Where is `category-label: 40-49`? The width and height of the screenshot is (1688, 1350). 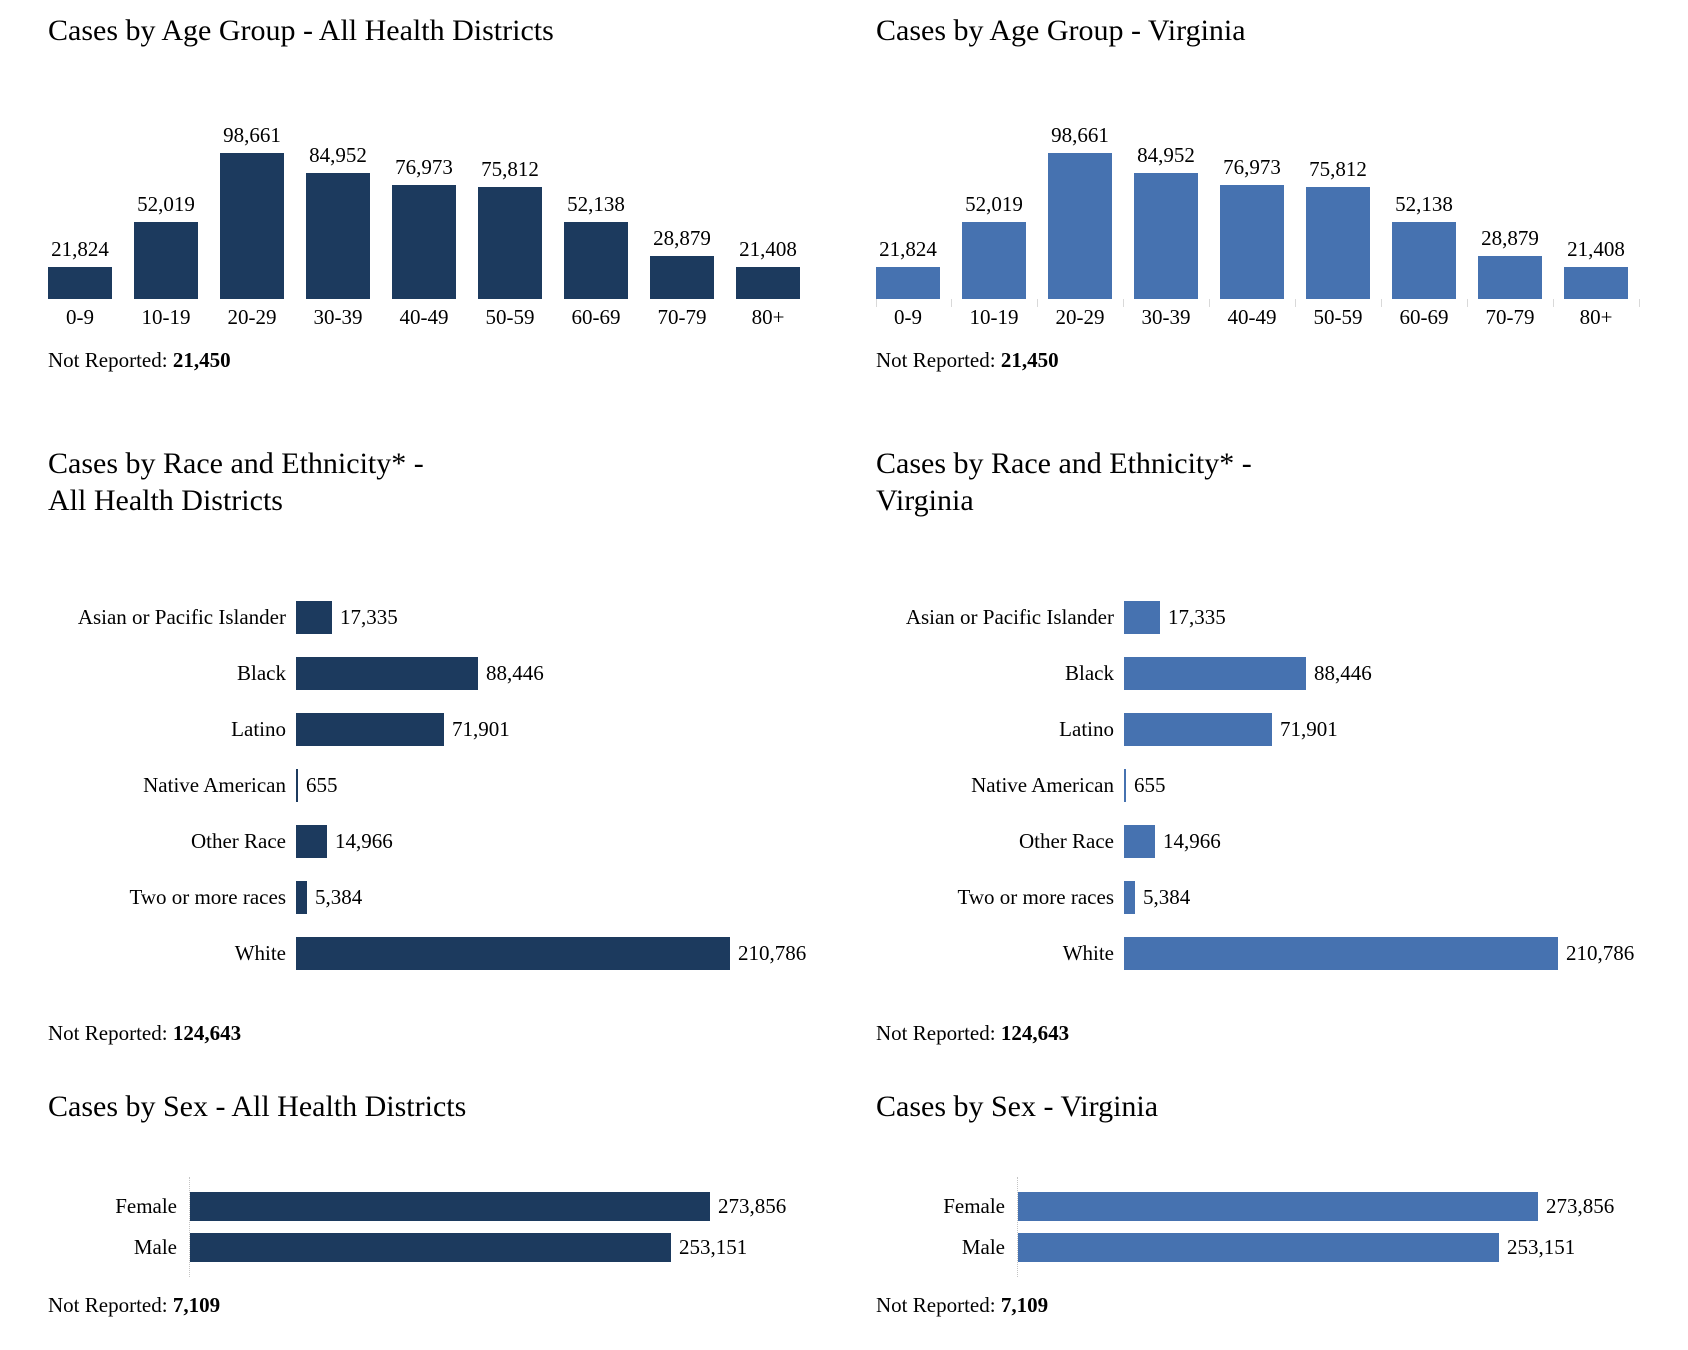
category-label: 40-49 is located at coordinates (424, 317).